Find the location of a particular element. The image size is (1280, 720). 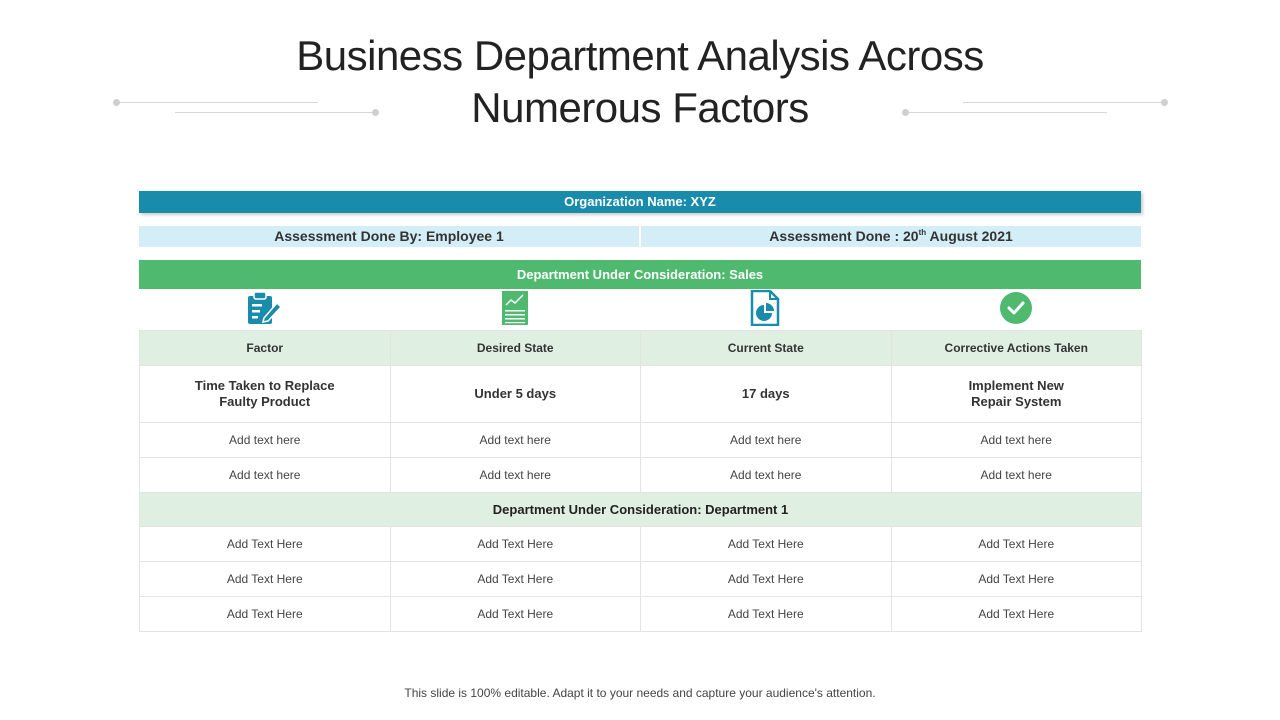

department-1-label: Department Under Consideration is located at coordinates (640, 509).